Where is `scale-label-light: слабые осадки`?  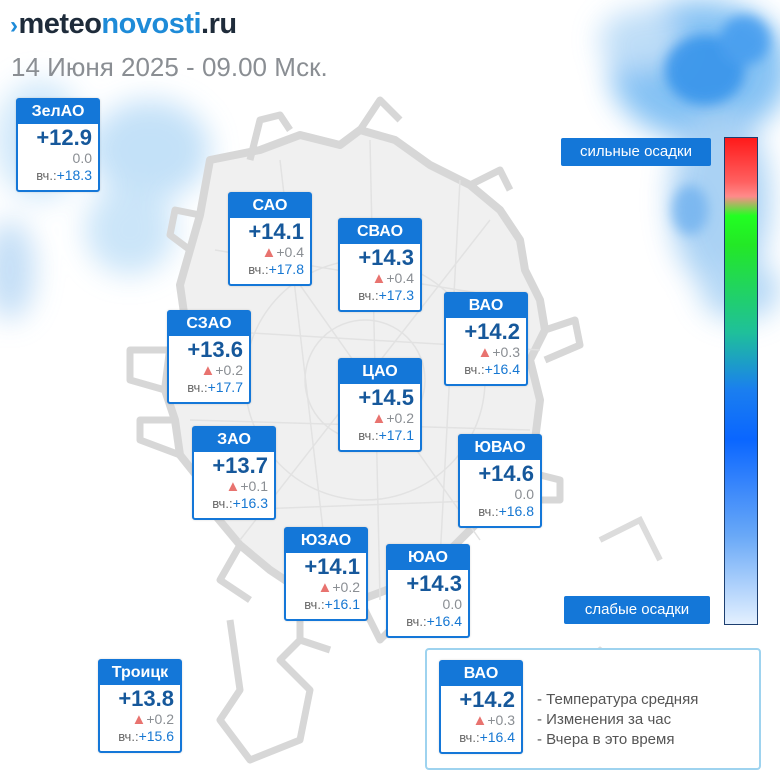 scale-label-light: слабые осадки is located at coordinates (637, 610).